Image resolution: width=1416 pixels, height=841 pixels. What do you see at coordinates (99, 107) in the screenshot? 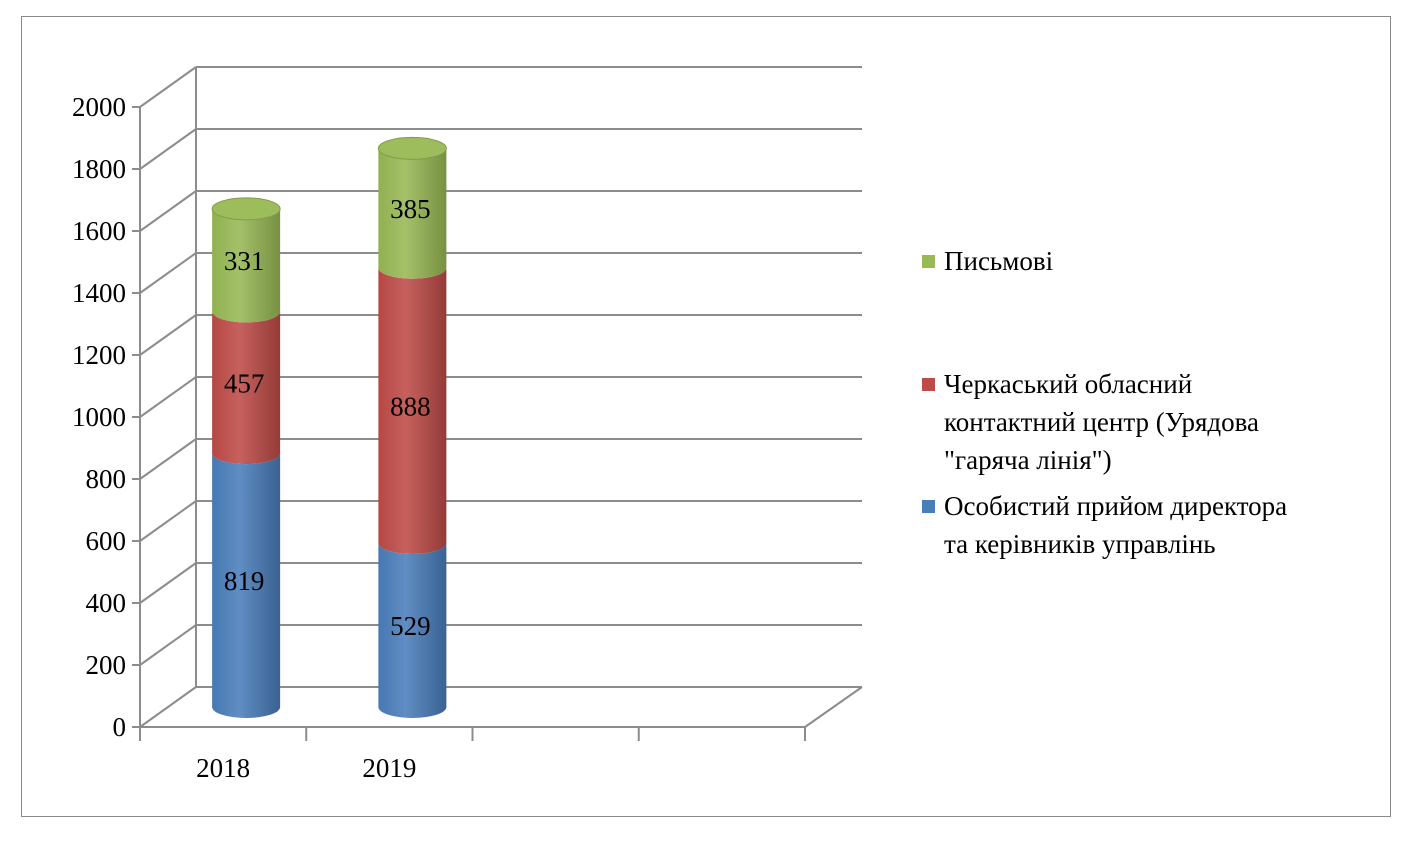
I see `y-tick-label: 2000` at bounding box center [99, 107].